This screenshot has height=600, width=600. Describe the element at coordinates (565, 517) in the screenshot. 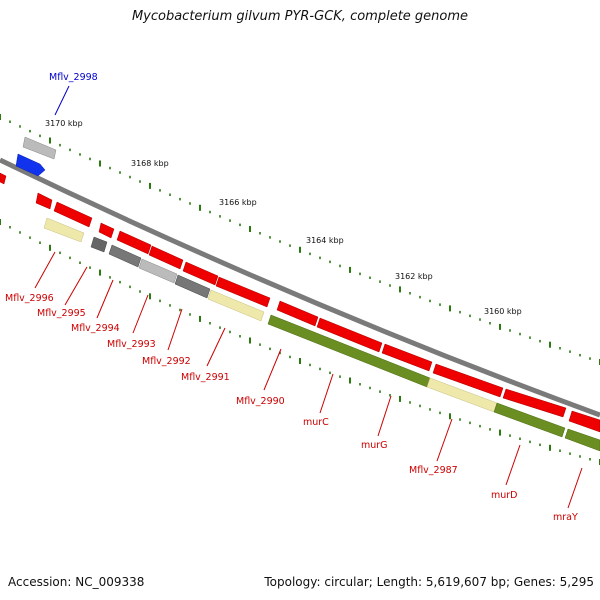

I see `gene-label: mraY` at that location.